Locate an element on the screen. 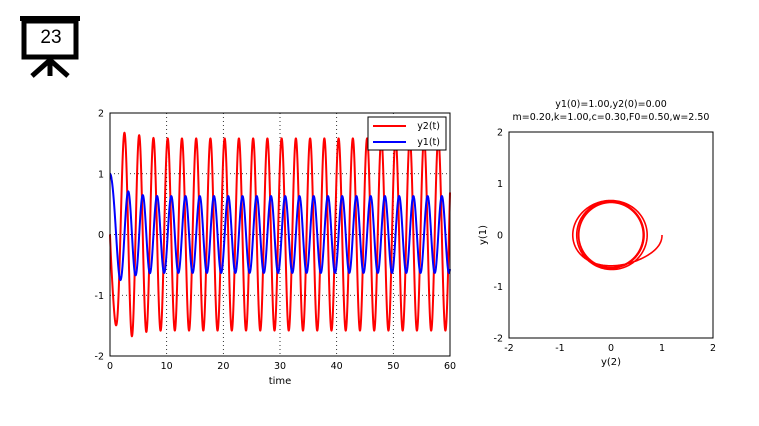  plot-frame is located at coordinates (611, 235).